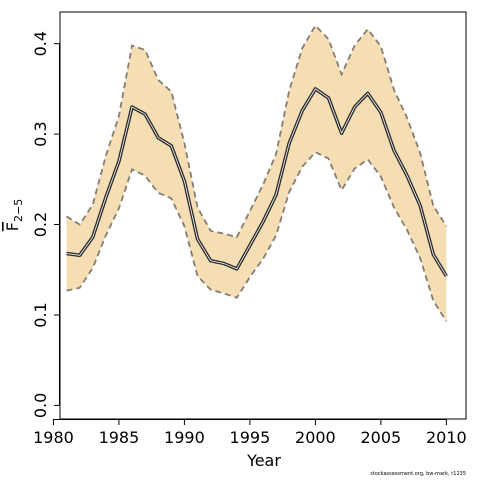 Image resolution: width=480 pixels, height=480 pixels. What do you see at coordinates (119, 437) in the screenshot?
I see `x-tick-label: 1985` at bounding box center [119, 437].